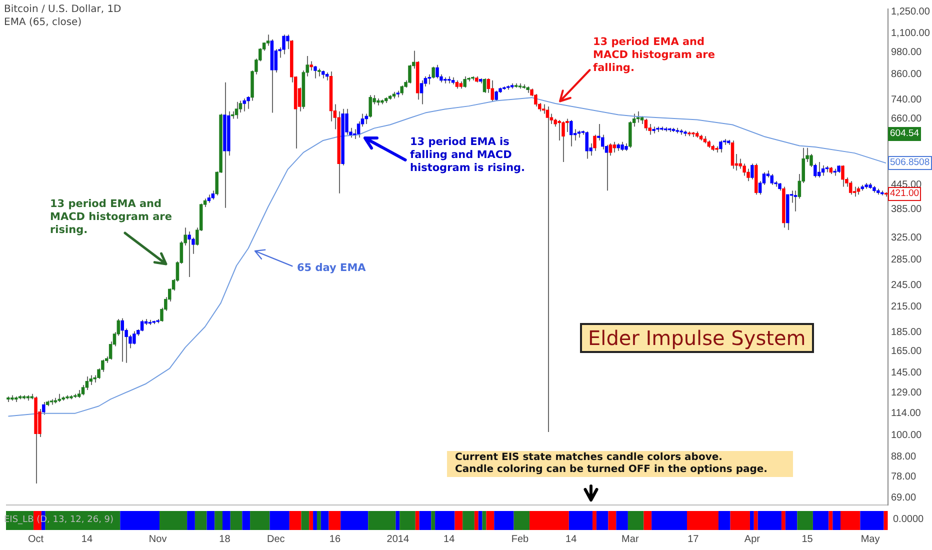 This screenshot has width=932, height=550. What do you see at coordinates (906, 307) in the screenshot?
I see `y-tick-label: 215.00` at bounding box center [906, 307].